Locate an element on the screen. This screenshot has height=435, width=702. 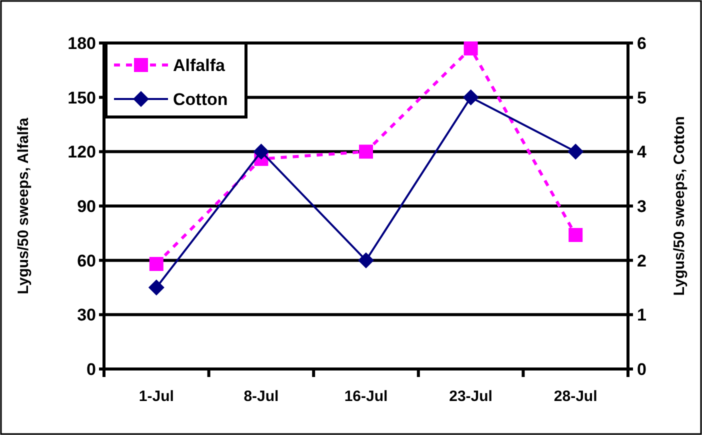
x-tick-label: 23-Jul is located at coordinates (470, 396).